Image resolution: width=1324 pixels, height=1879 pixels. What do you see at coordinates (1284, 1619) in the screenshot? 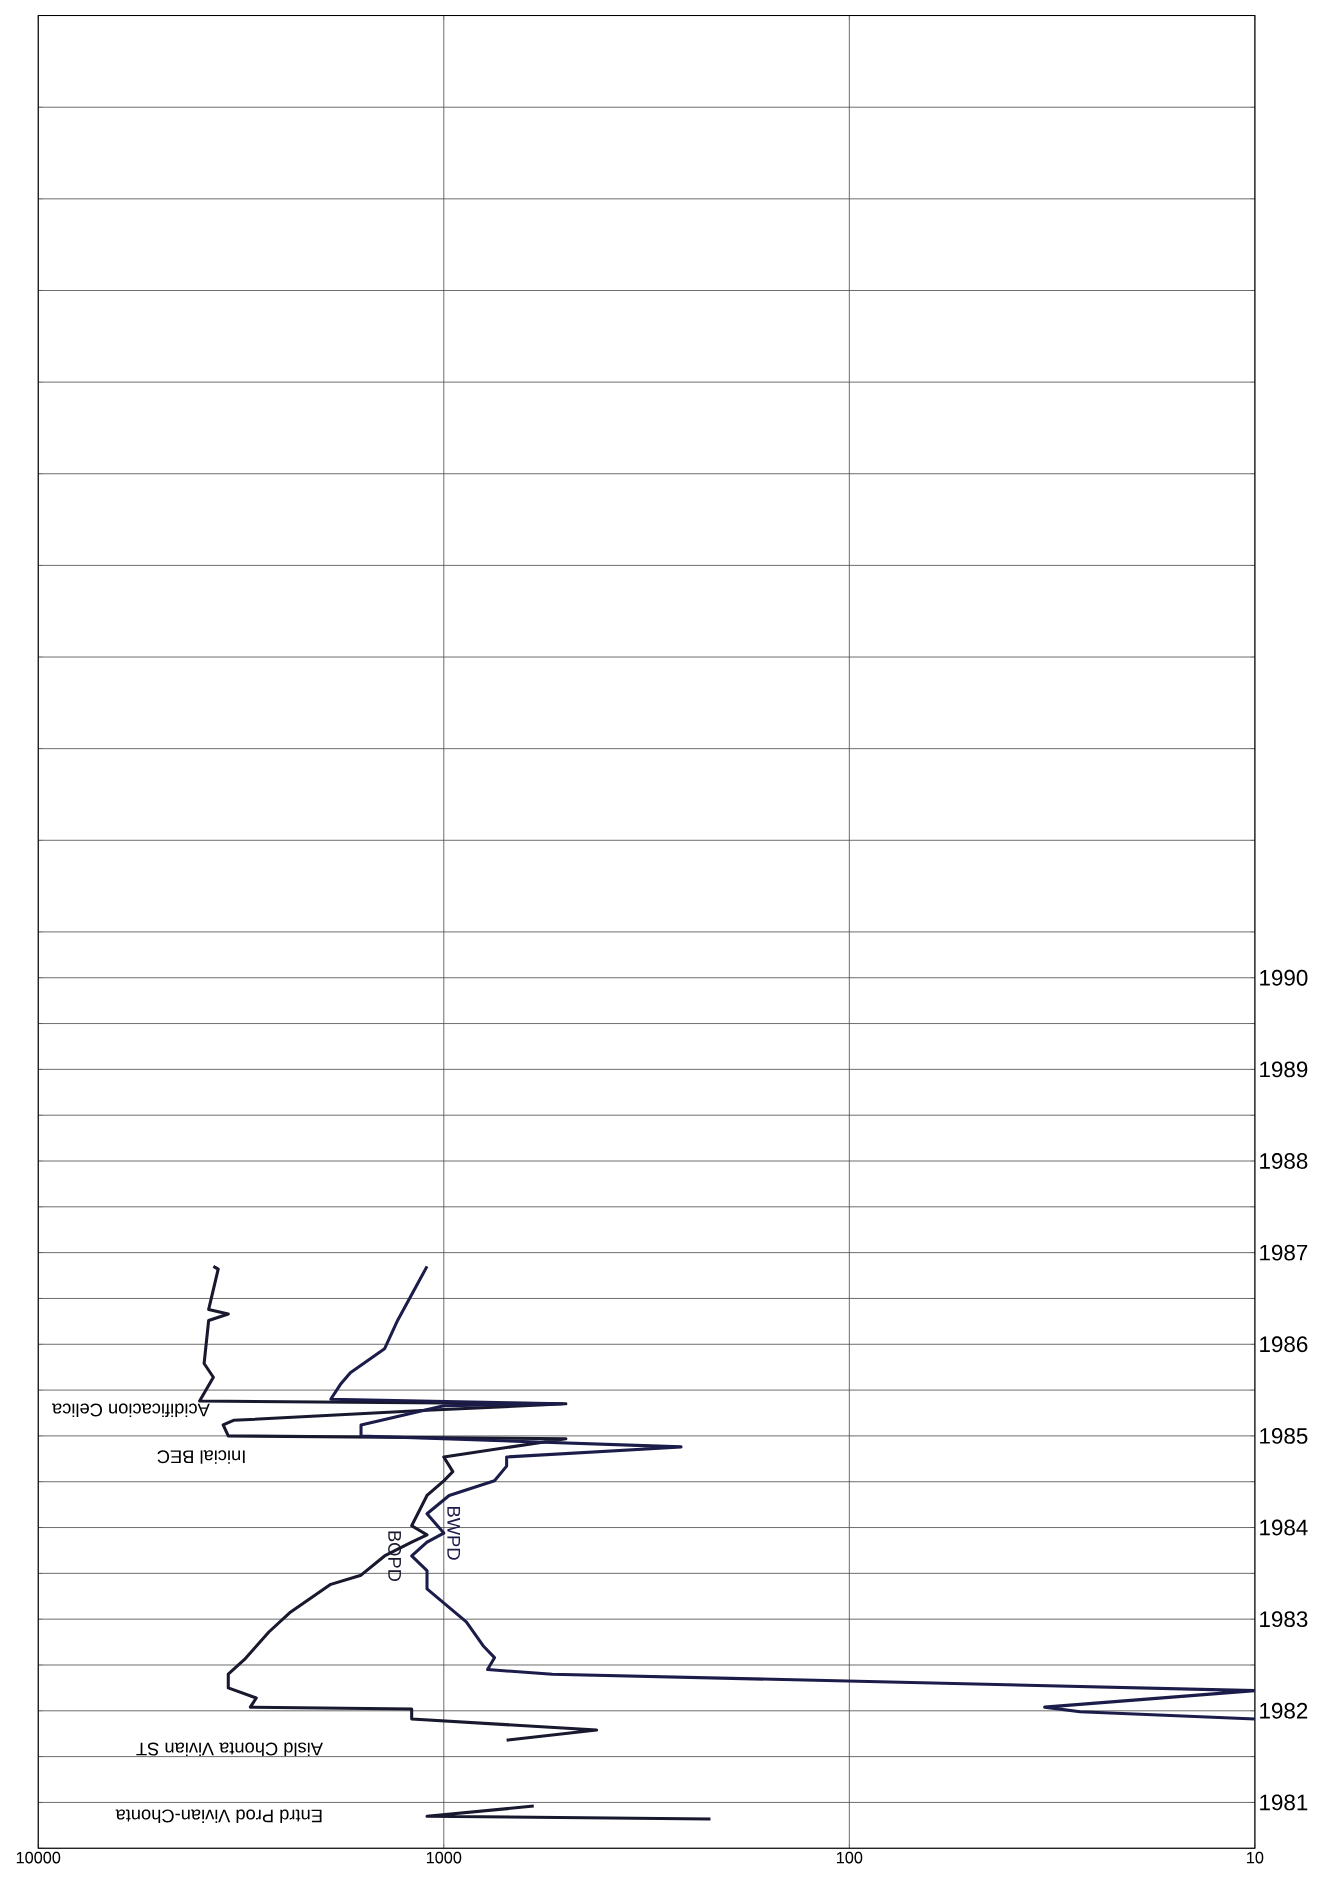
I see `y-tick-label: 1983` at bounding box center [1284, 1619].